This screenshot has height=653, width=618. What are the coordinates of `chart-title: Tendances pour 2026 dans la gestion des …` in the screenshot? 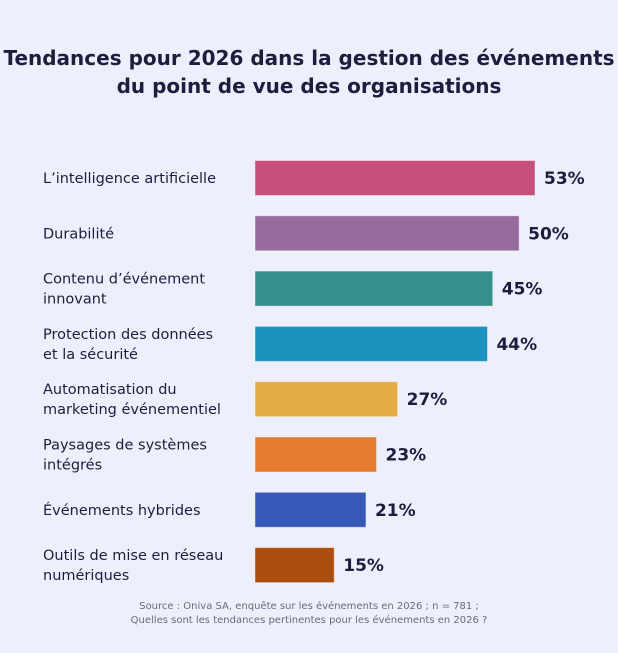 It's located at (309, 72).